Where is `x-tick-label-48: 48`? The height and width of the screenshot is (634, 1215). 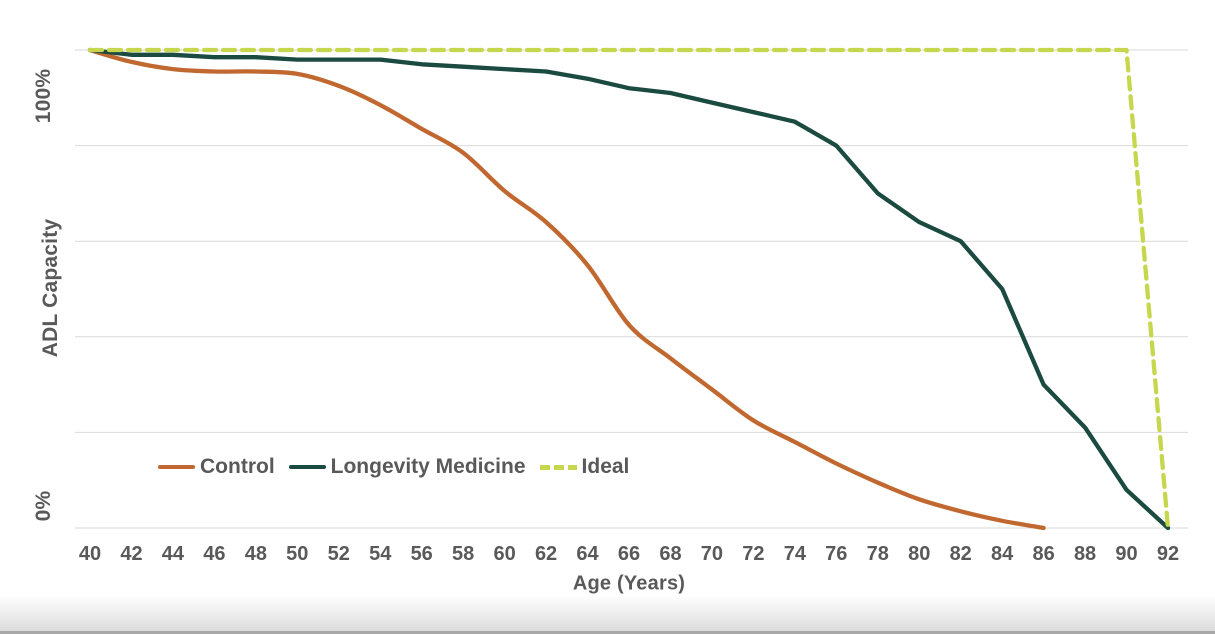 x-tick-label-48: 48 is located at coordinates (255, 554).